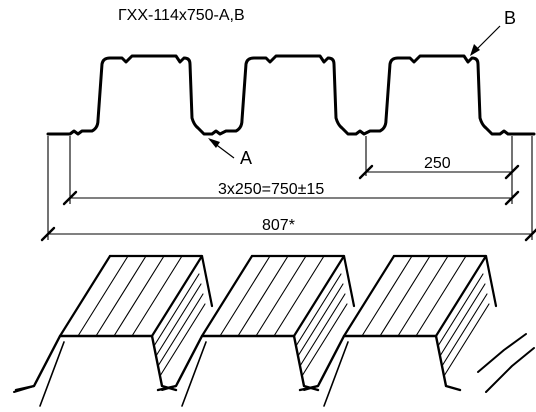  I want to click on leader-b-arrowhead, so click(475, 50).